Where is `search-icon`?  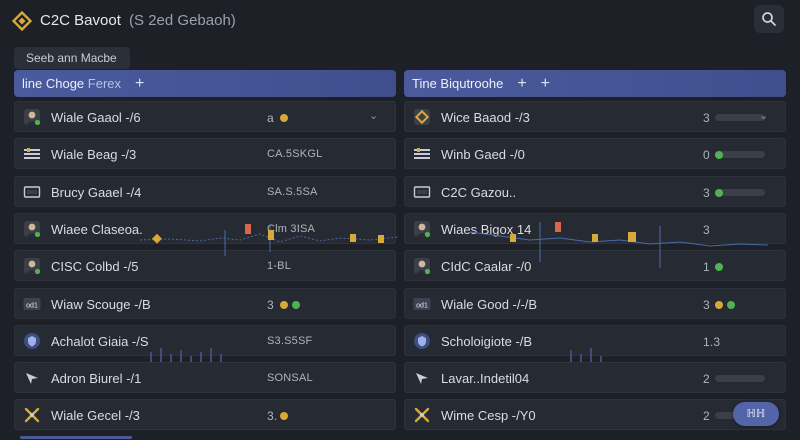 search-icon is located at coordinates (769, 19).